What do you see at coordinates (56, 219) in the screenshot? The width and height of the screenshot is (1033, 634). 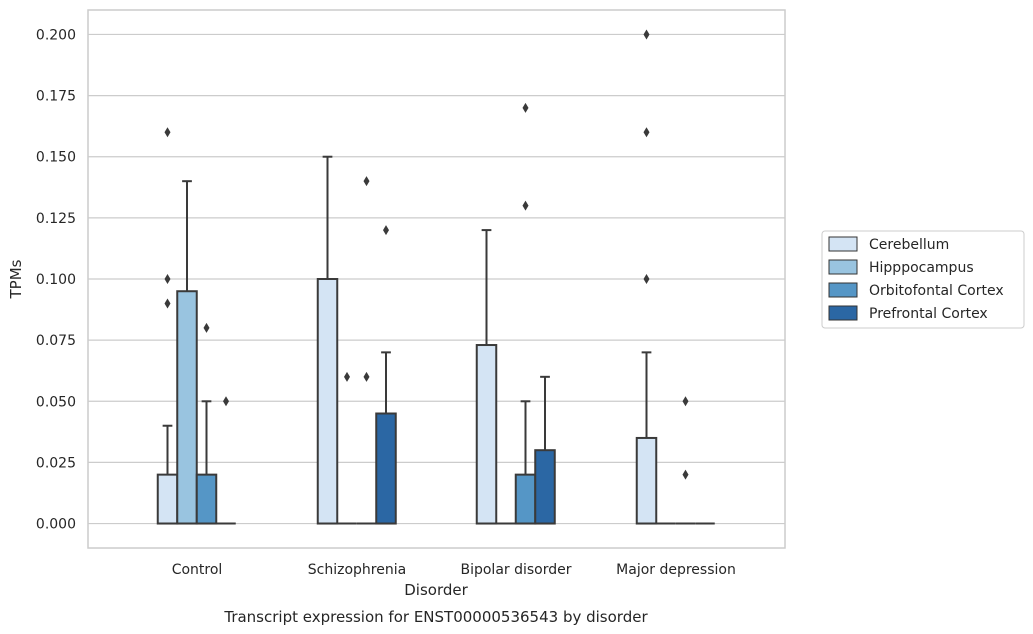 I see `y-tick-label: 0.125` at bounding box center [56, 219].